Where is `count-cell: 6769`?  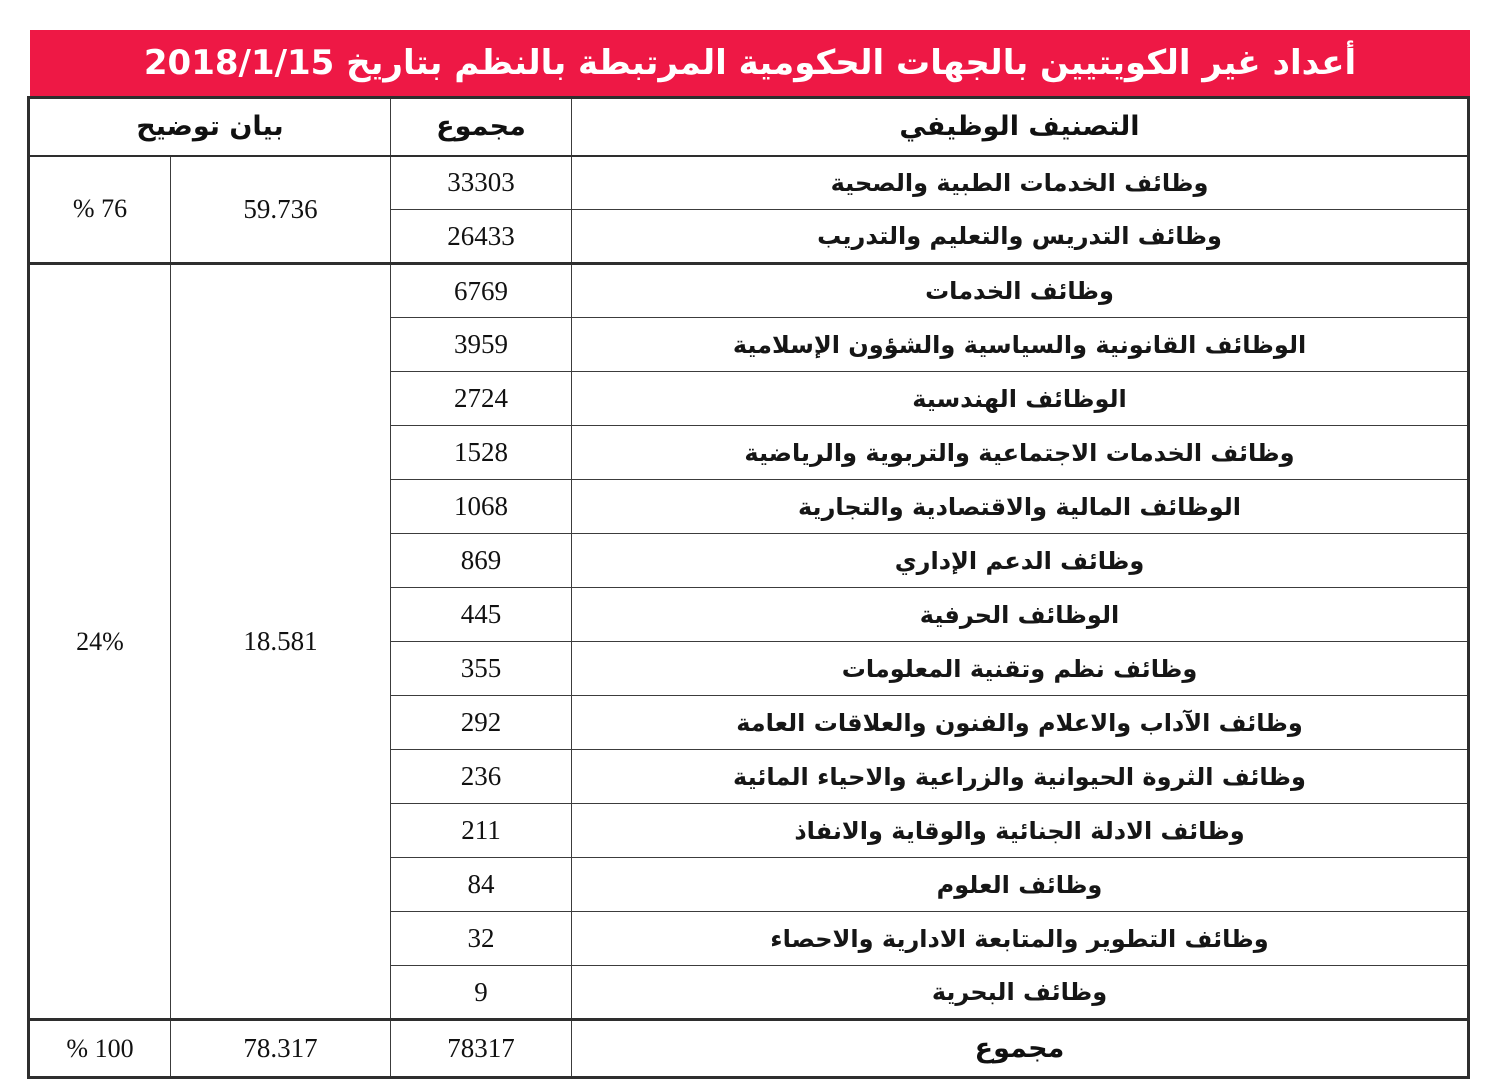
count-cell: 6769 is located at coordinates (481, 290).